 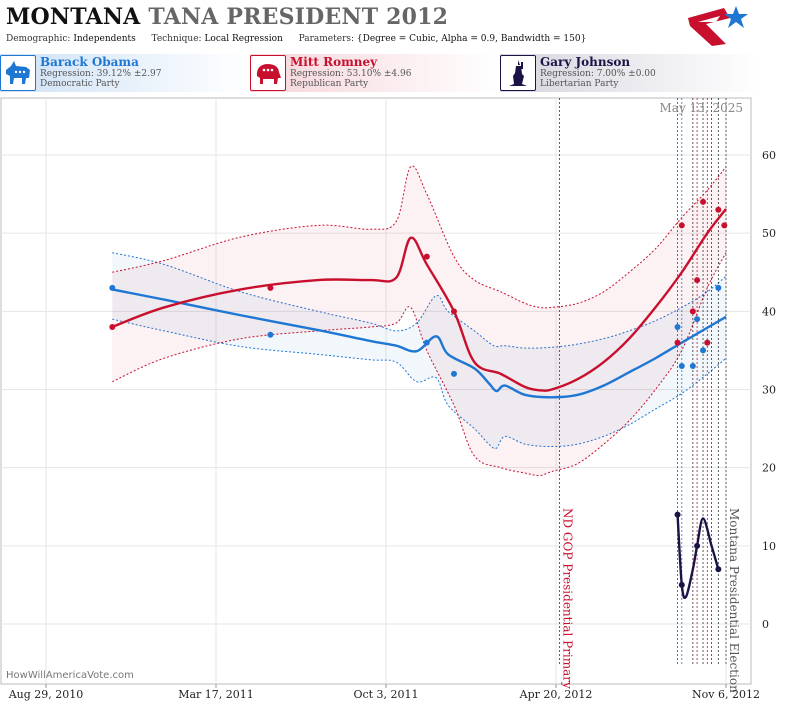 What do you see at coordinates (769, 546) in the screenshot?
I see `y-tick-label: 10` at bounding box center [769, 546].